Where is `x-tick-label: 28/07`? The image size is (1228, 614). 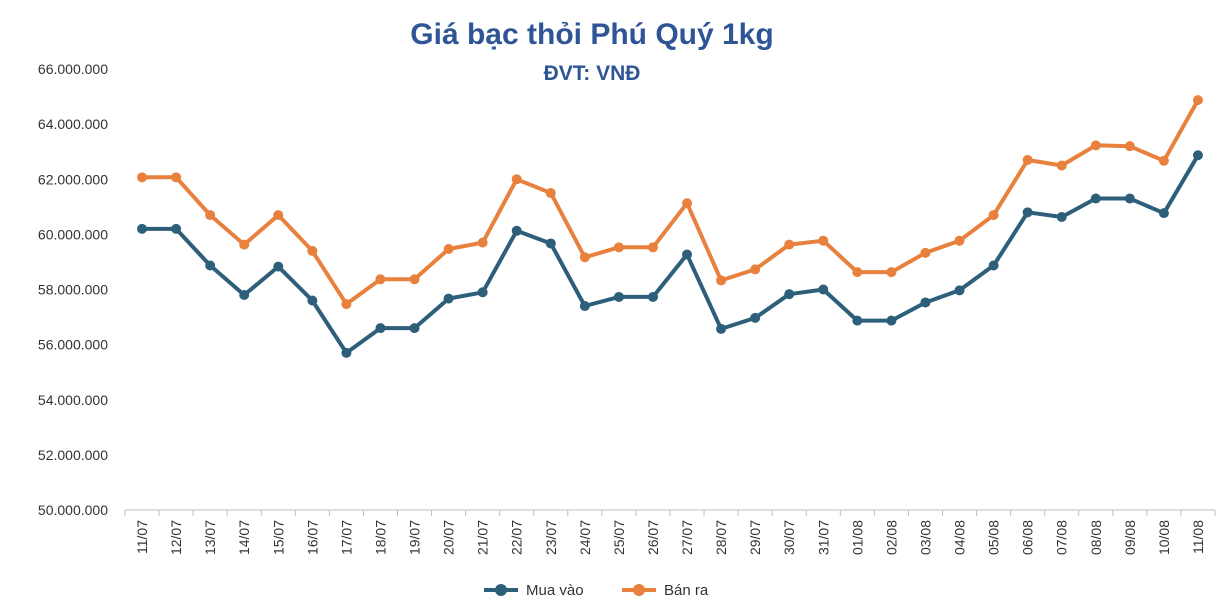 x-tick-label: 28/07 is located at coordinates (721, 537).